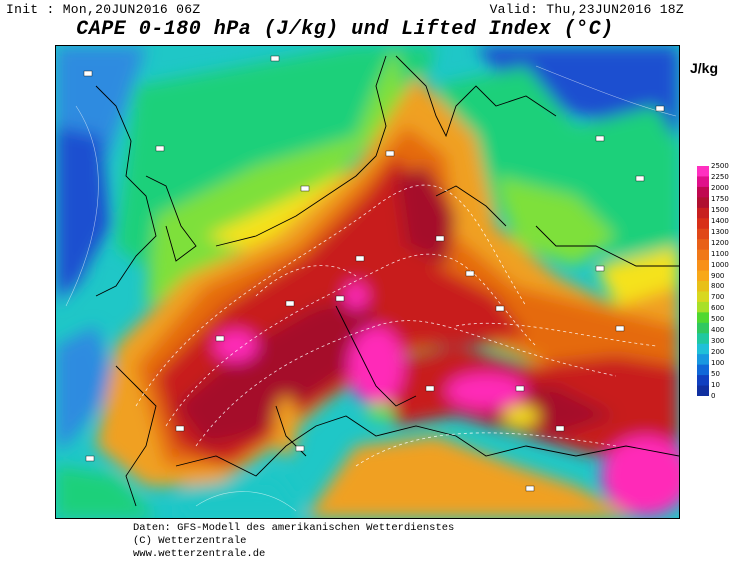 The image size is (732, 565). What do you see at coordinates (720, 198) in the screenshot?
I see `legend-label: 1750` at bounding box center [720, 198].